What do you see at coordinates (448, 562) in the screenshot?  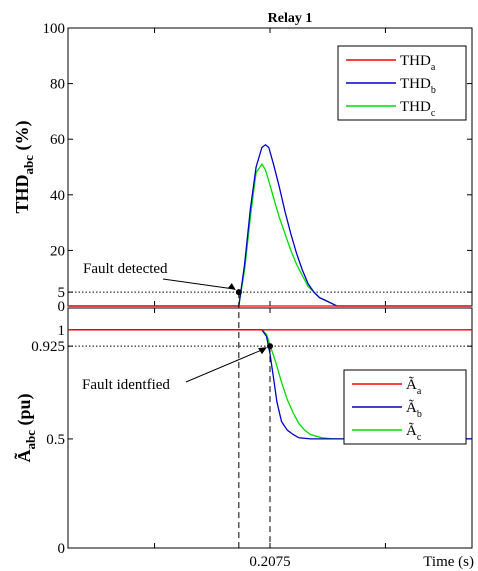 I see `x-axis-label: Time (s)` at bounding box center [448, 562].